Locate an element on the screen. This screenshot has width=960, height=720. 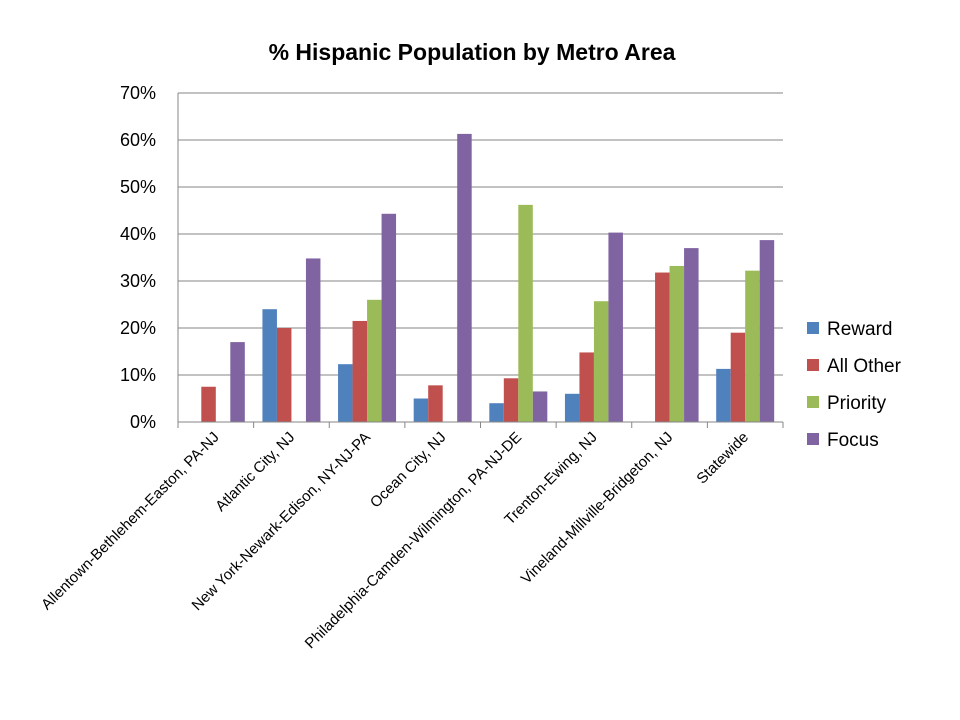
y-tick-label: 10% is located at coordinates (138, 375).